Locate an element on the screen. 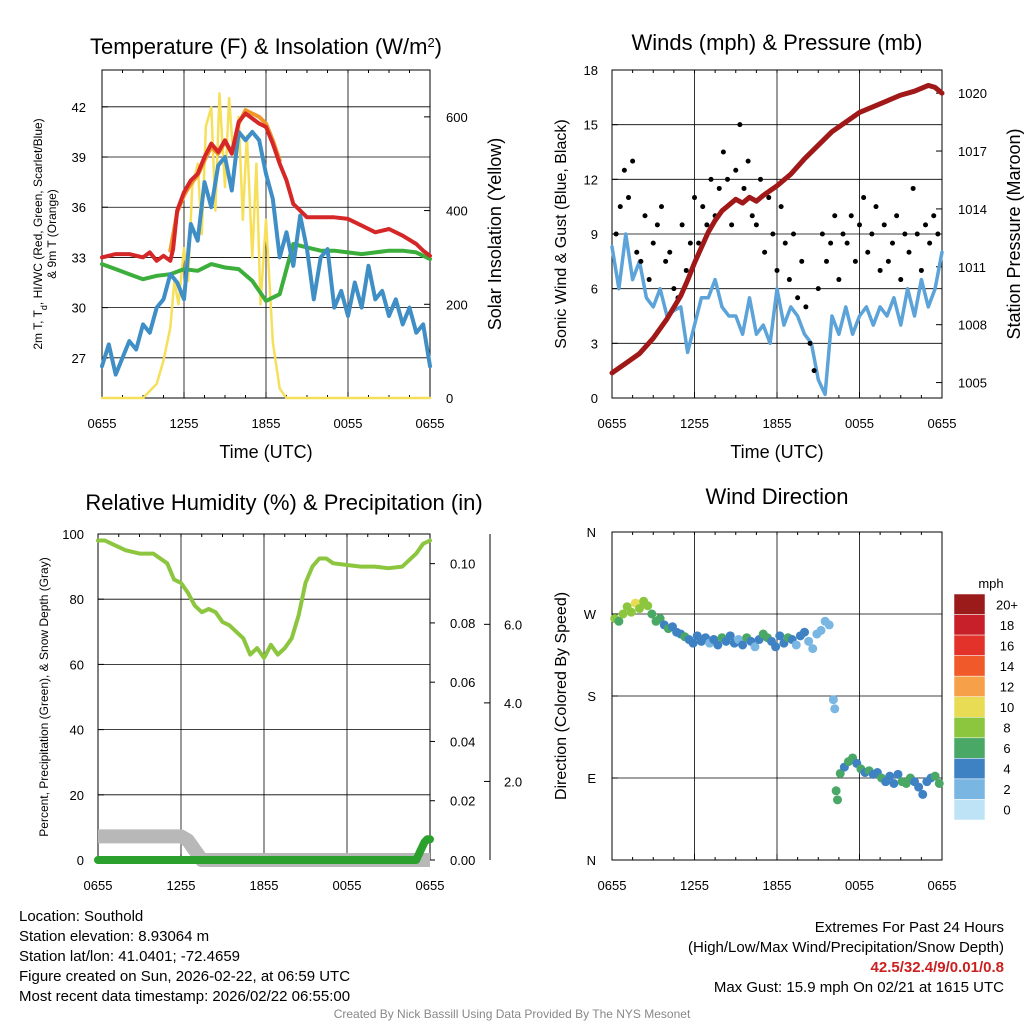  rh-ytick-label: 80 is located at coordinates (77, 599).